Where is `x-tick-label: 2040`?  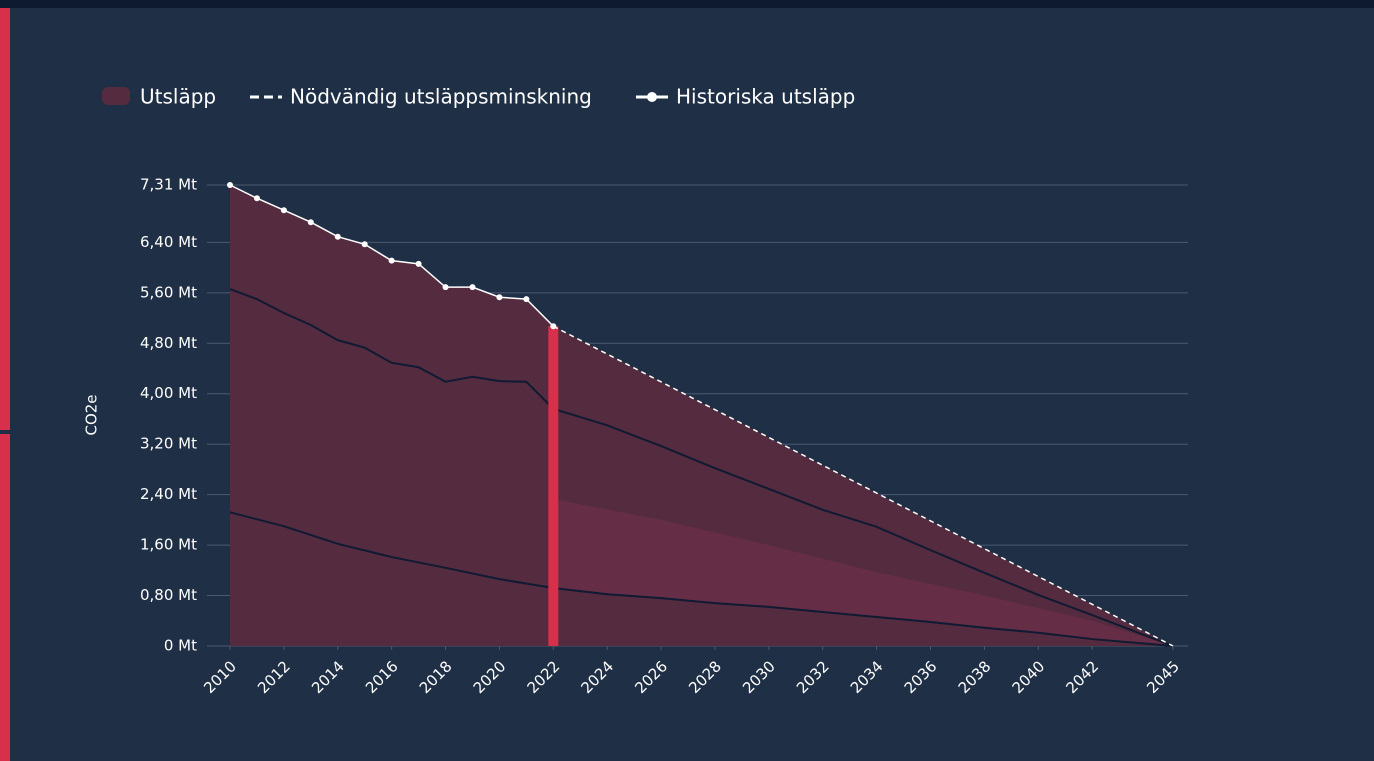 x-tick-label: 2040 is located at coordinates (1029, 677).